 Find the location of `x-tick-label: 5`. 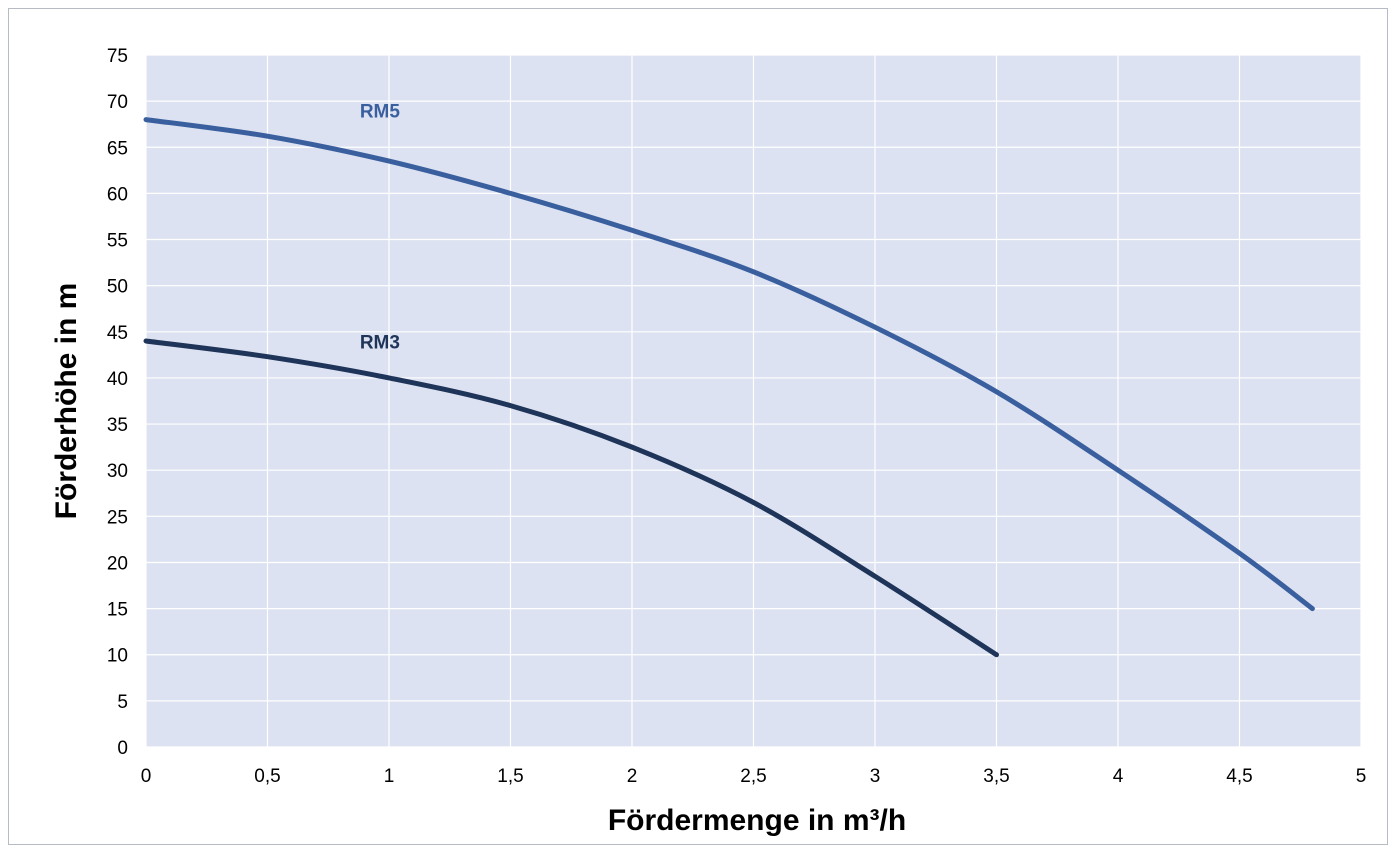

x-tick-label: 5 is located at coordinates (1361, 776).